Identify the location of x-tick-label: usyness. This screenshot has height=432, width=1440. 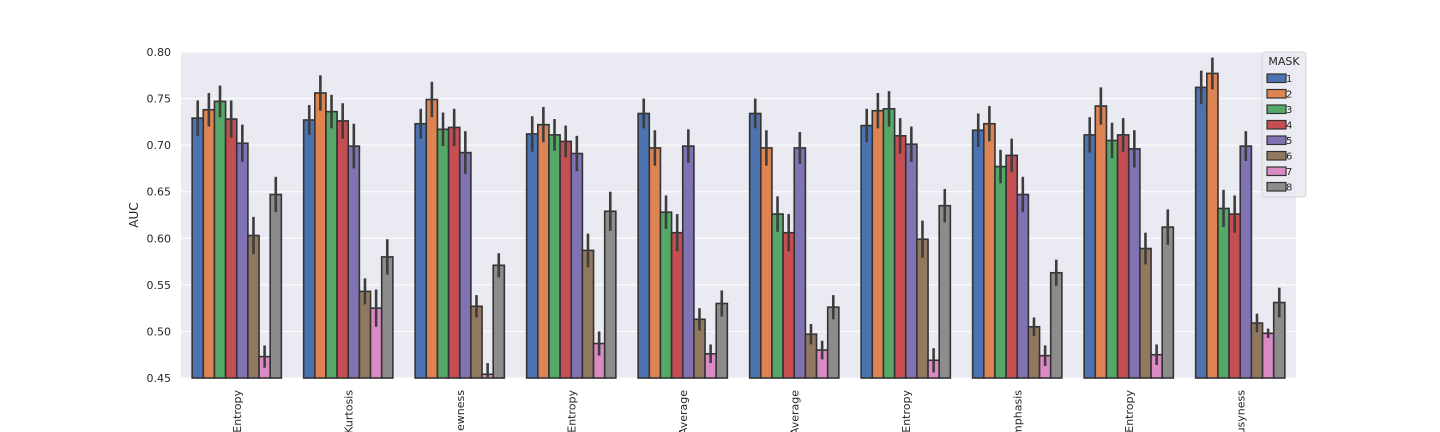
(1240, 411).